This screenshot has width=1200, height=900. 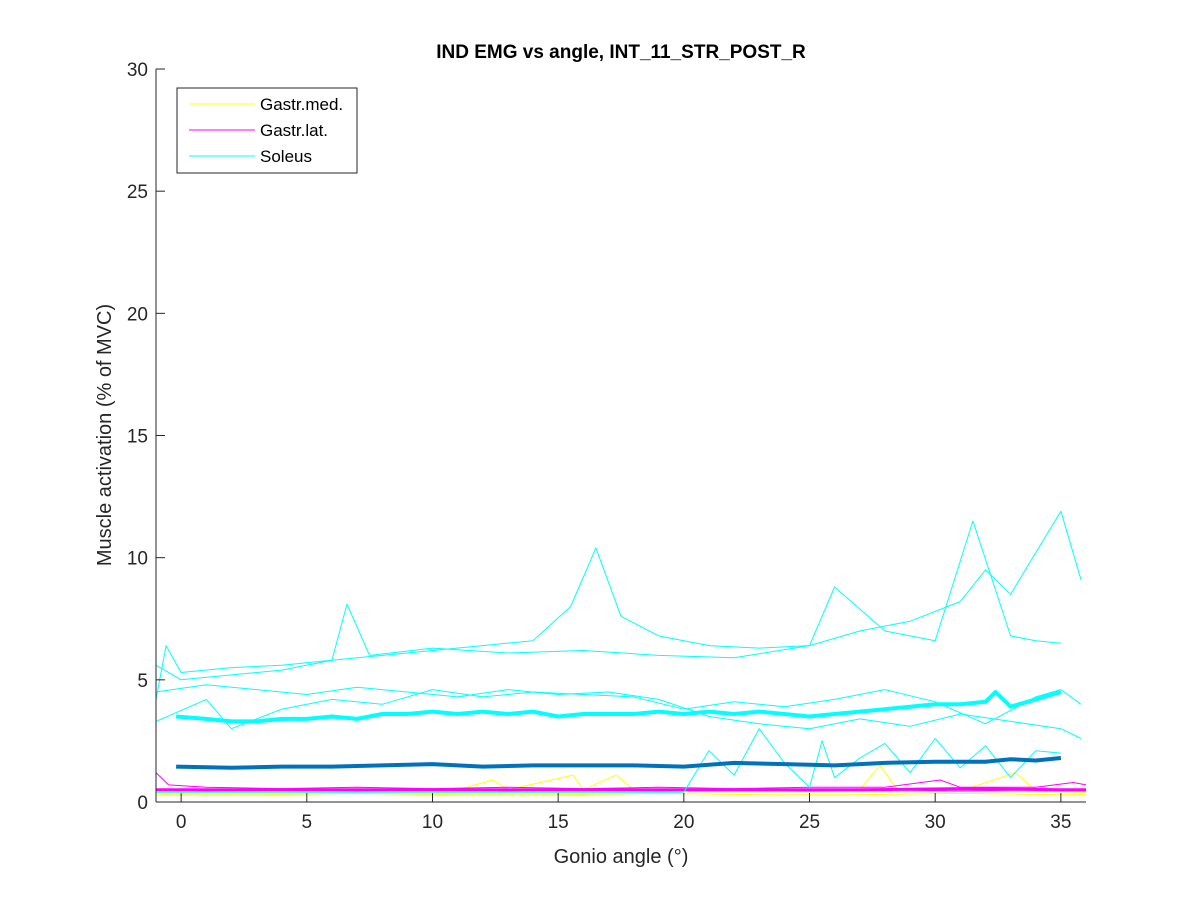 What do you see at coordinates (181, 822) in the screenshot?
I see `x-tick-label: 0` at bounding box center [181, 822].